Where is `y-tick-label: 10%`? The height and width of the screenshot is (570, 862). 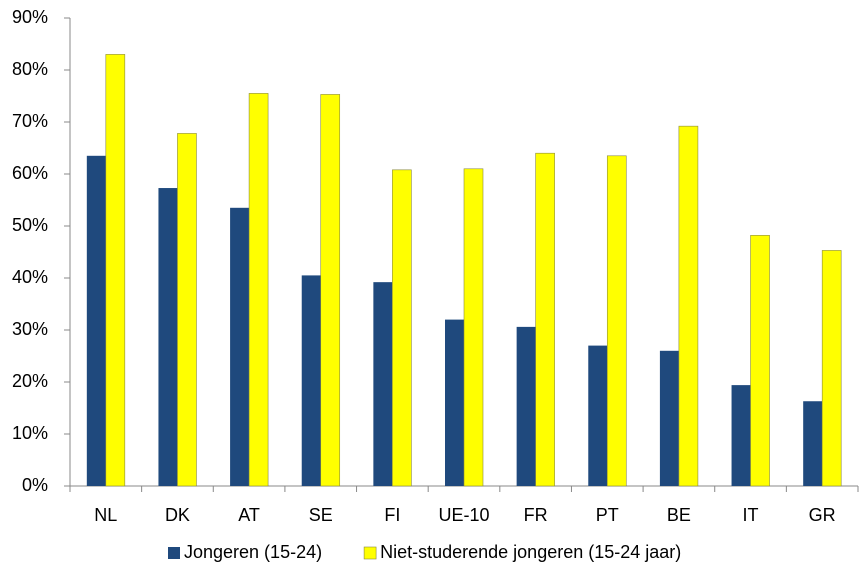 y-tick-label: 10% is located at coordinates (30, 433).